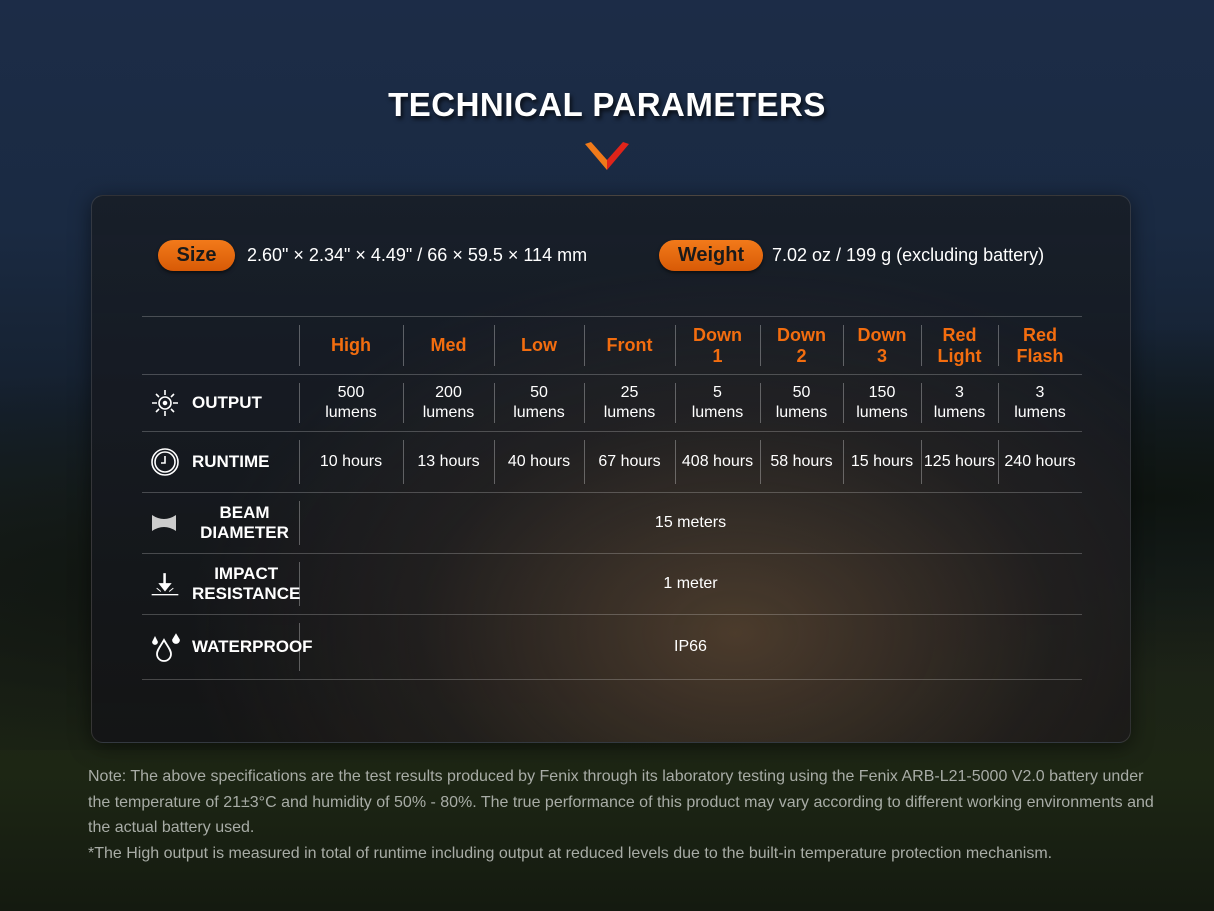 This screenshot has height=911, width=1214. Describe the element at coordinates (801, 462) in the screenshot. I see `runtime-value: 58 hours` at that location.